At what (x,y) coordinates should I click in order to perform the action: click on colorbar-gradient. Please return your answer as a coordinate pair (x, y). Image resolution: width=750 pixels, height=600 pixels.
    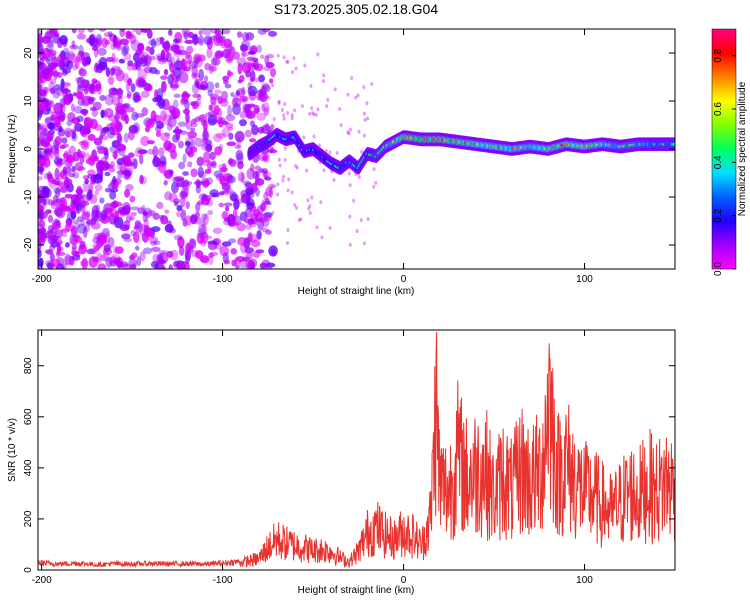
    Looking at the image, I should click on (724, 149).